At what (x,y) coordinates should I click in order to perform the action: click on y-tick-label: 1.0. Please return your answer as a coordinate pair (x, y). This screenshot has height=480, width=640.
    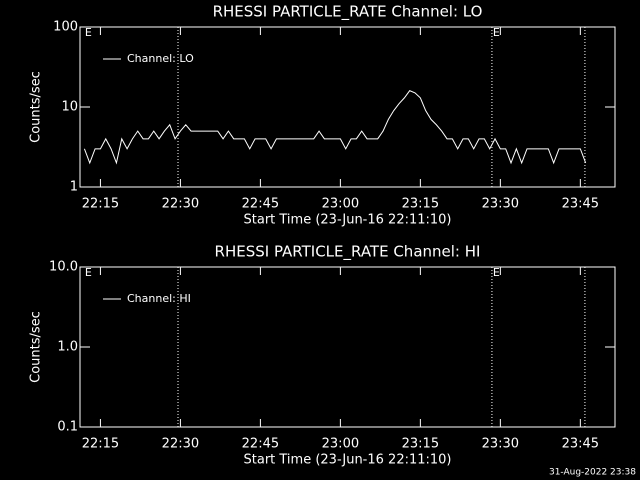
    Looking at the image, I should click on (67, 347).